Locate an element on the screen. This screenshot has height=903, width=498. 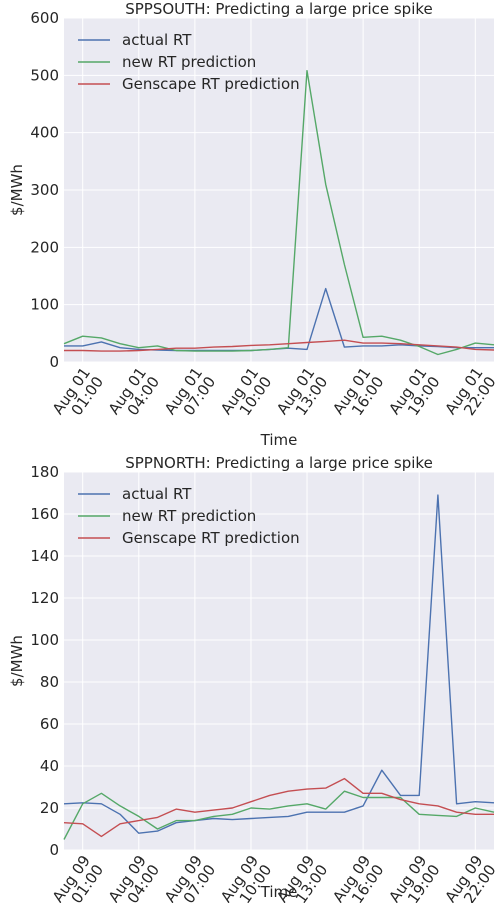
y-tick-label: 40 is located at coordinates (49, 766).